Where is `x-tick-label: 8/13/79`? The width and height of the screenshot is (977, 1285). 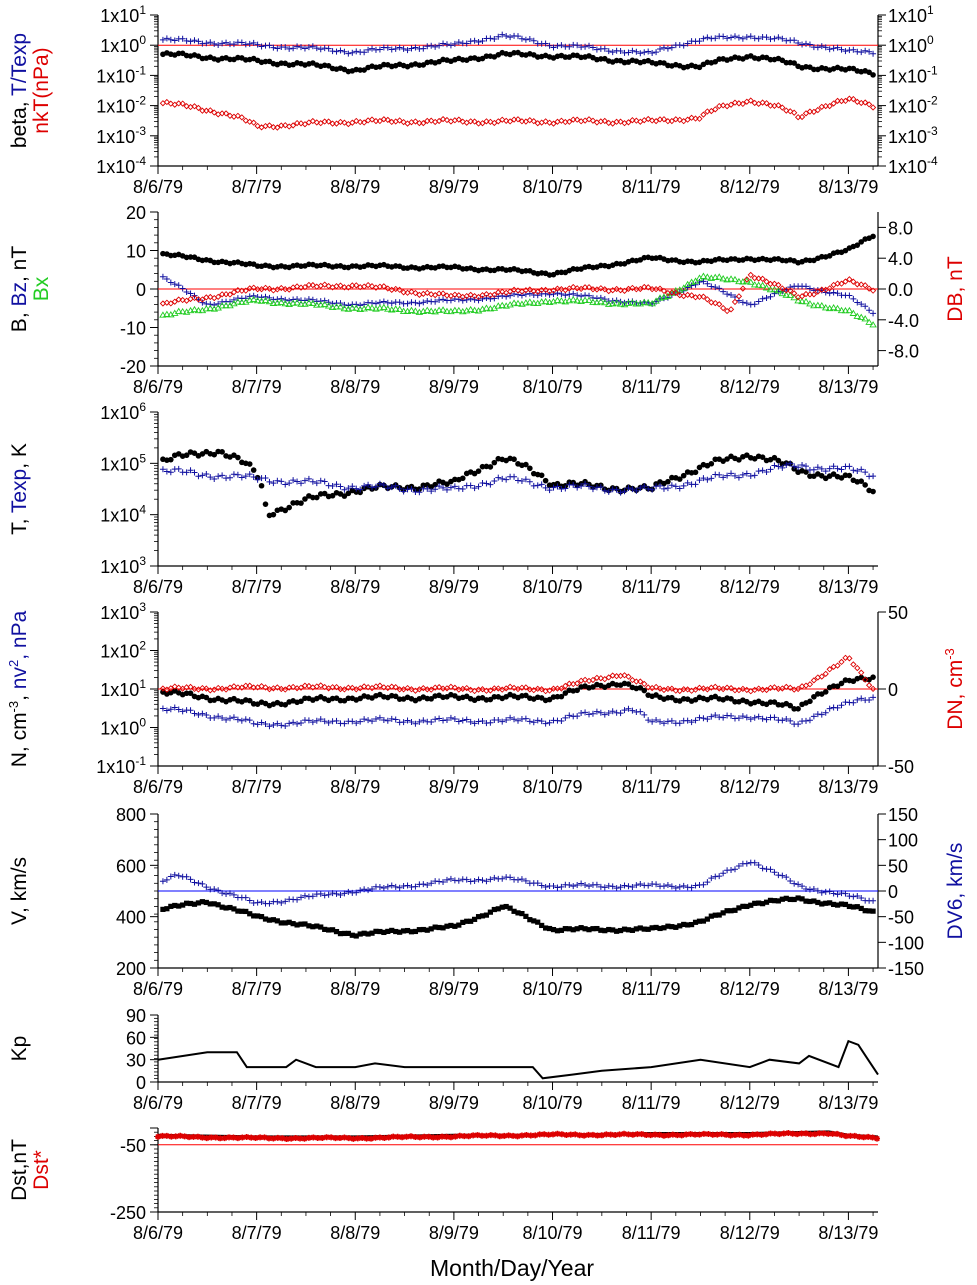 x-tick-label: 8/13/79 is located at coordinates (848, 787).